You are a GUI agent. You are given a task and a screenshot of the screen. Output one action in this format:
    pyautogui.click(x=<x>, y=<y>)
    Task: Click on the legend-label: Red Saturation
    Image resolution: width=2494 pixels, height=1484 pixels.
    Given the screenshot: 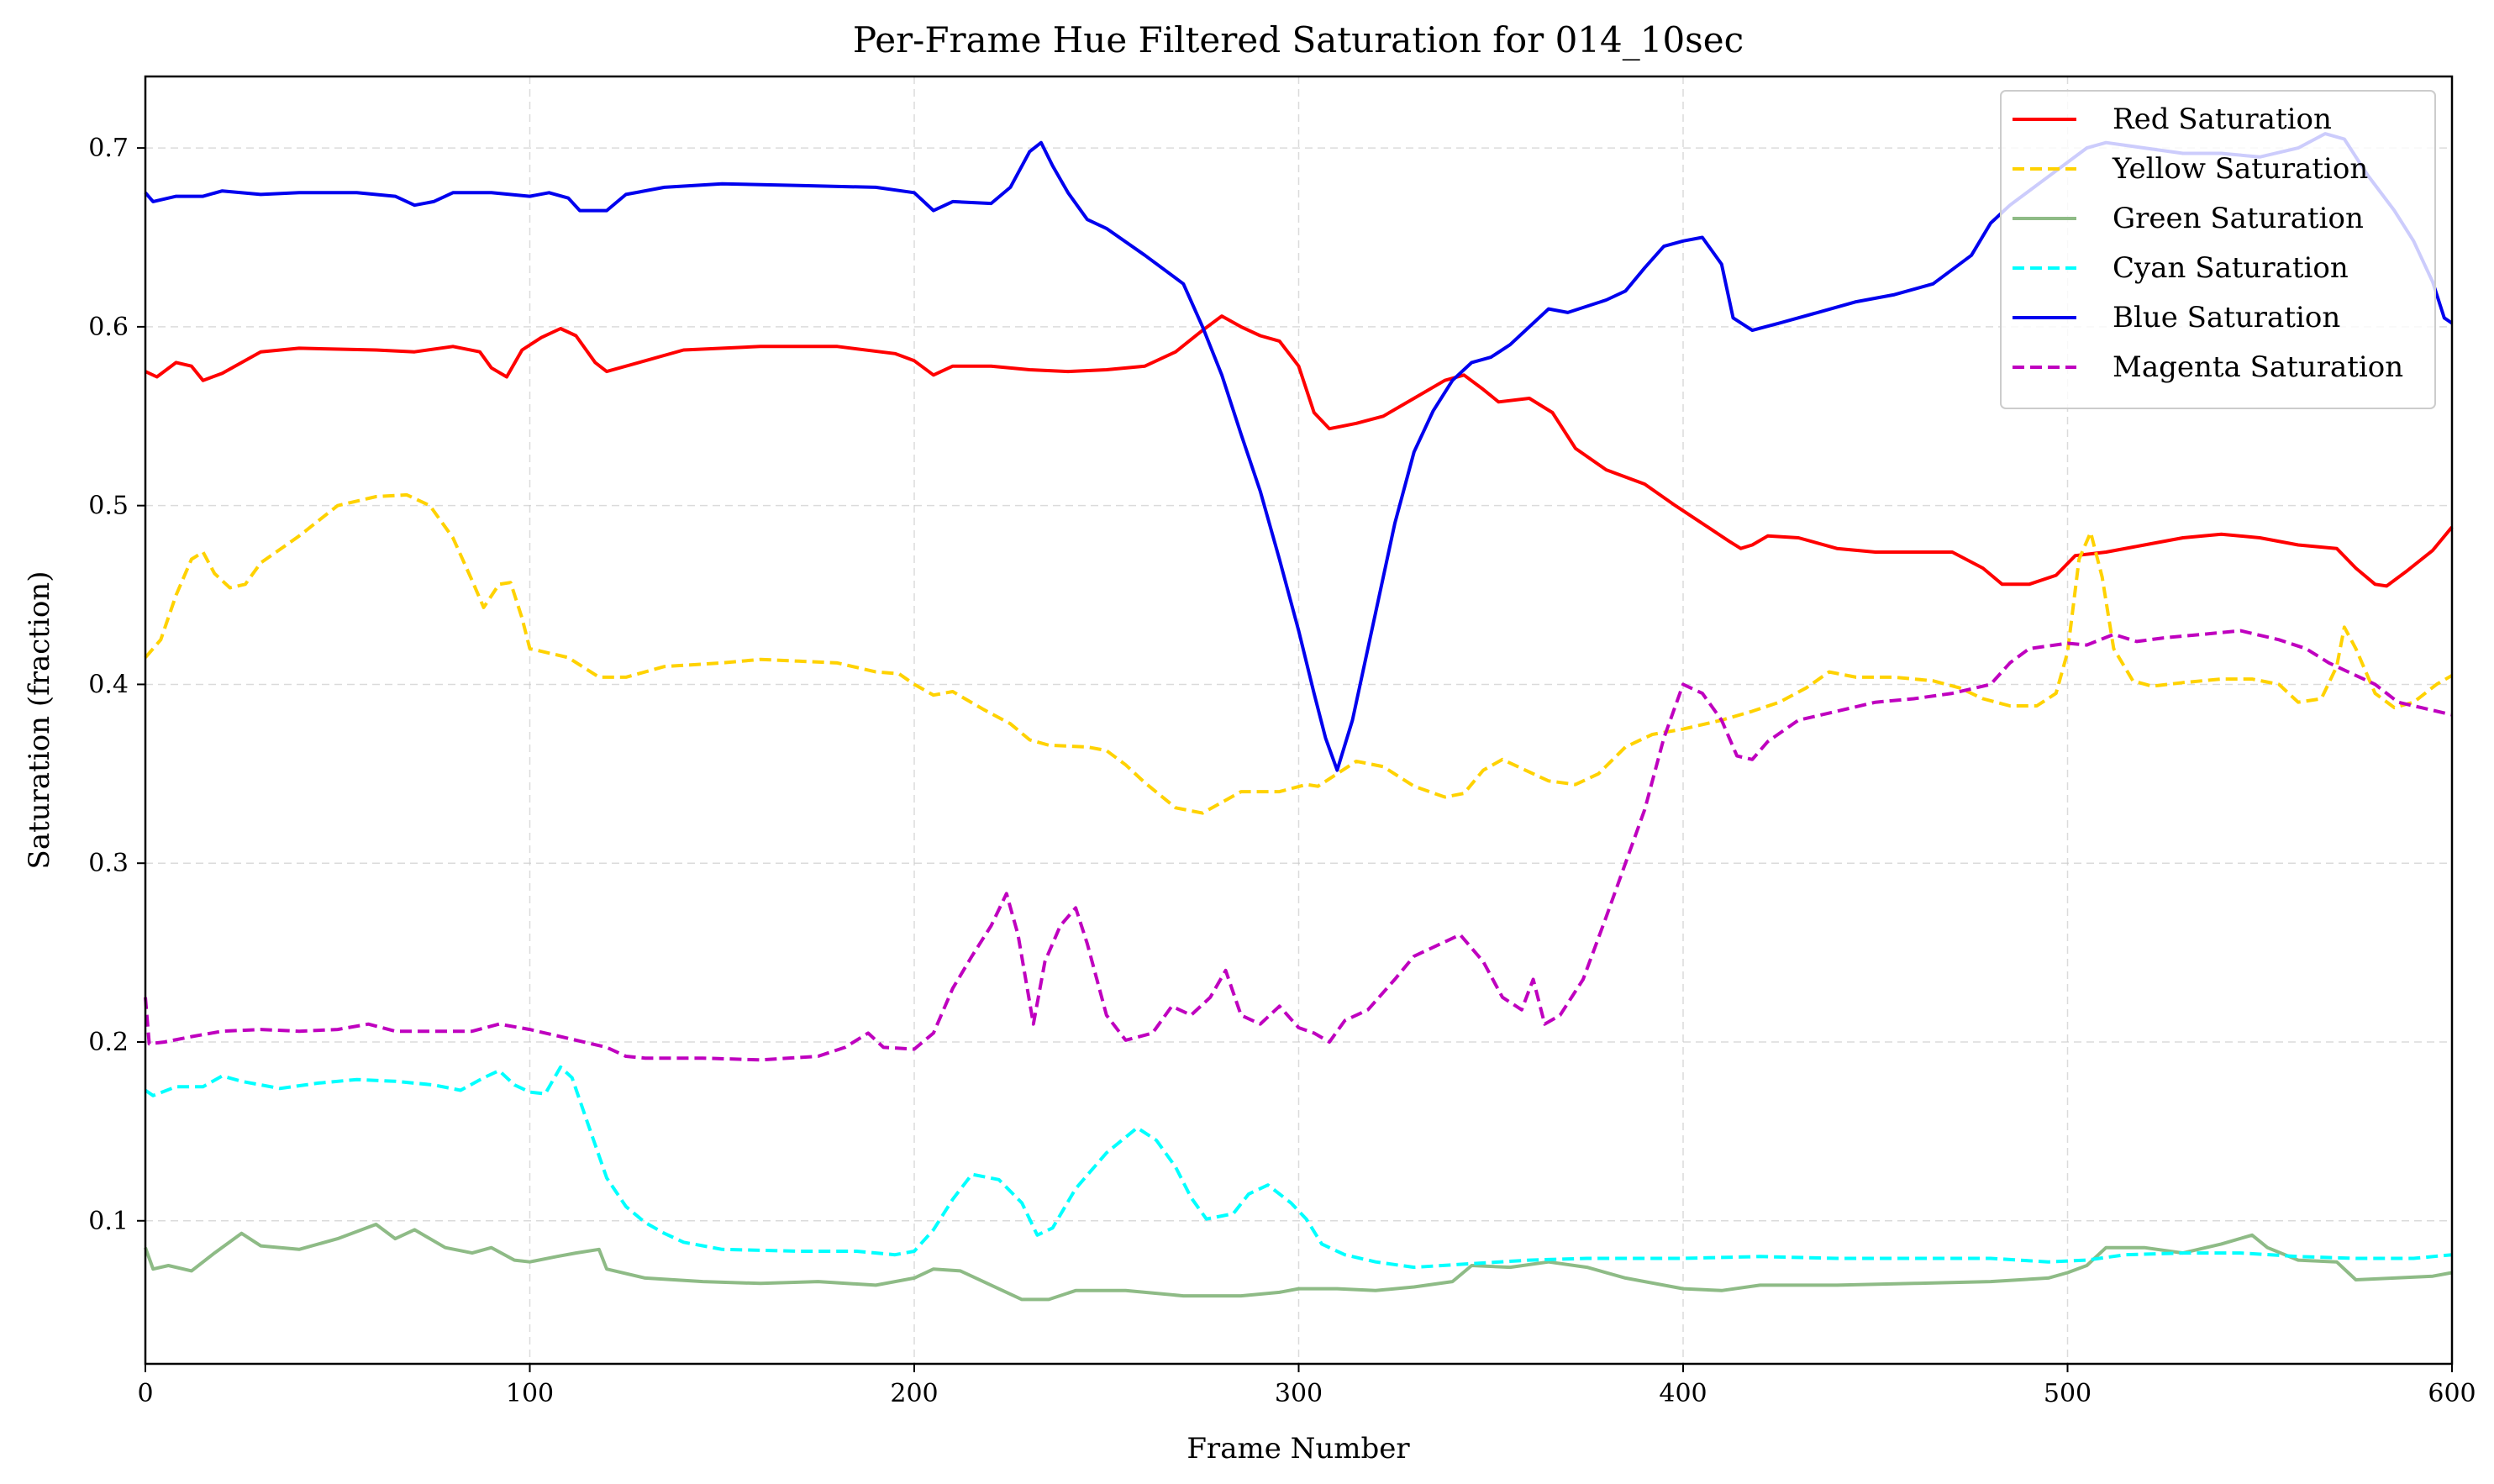 What is the action you would take?
    pyautogui.click(x=2222, y=119)
    